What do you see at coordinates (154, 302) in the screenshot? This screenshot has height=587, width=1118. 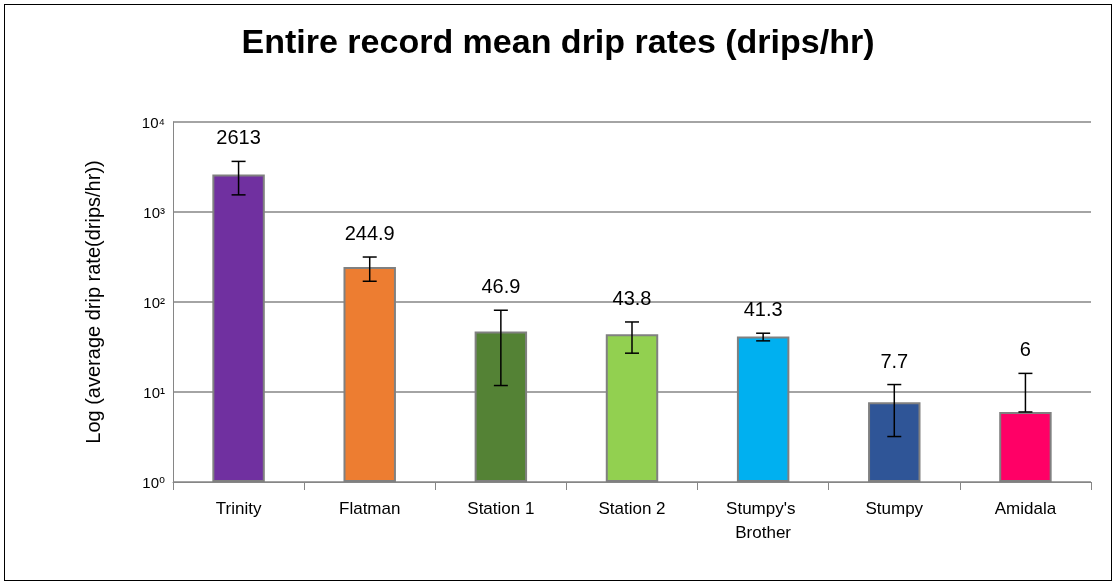 I see `y-tick-label: 10²` at bounding box center [154, 302].